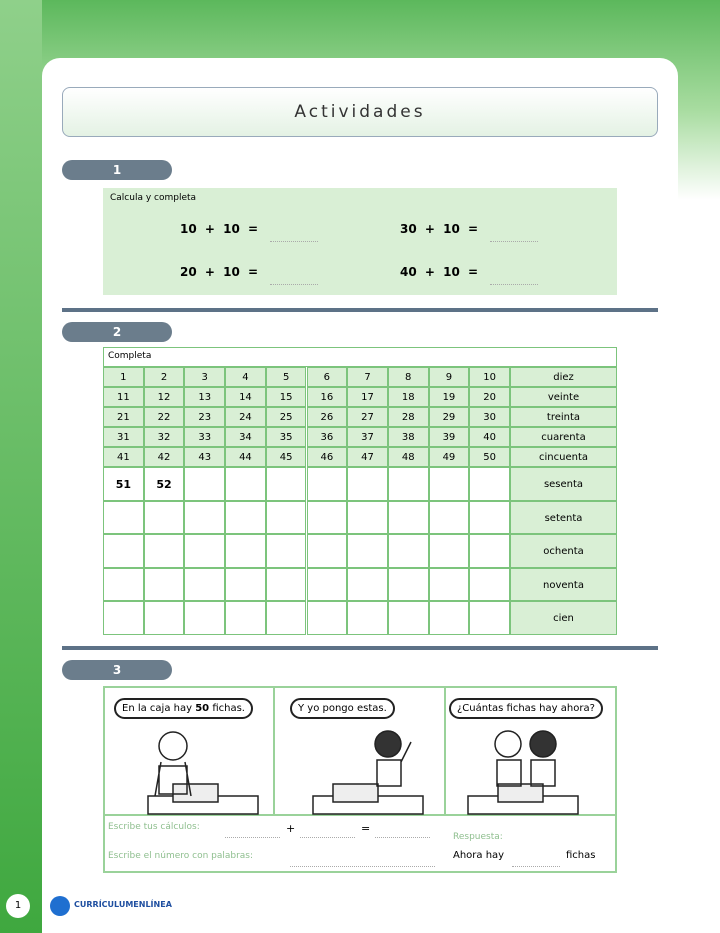 This screenshot has height=933, width=720. Describe the element at coordinates (563, 484) in the screenshot. I see `word-cell: sesenta` at that location.